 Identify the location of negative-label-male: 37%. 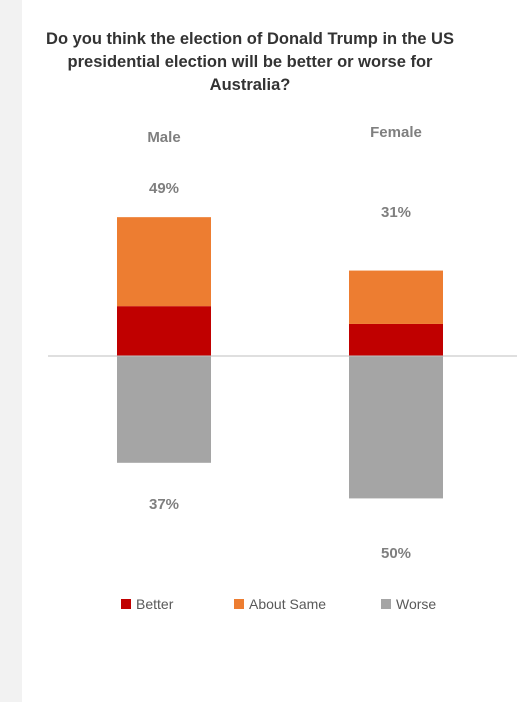
(164, 504).